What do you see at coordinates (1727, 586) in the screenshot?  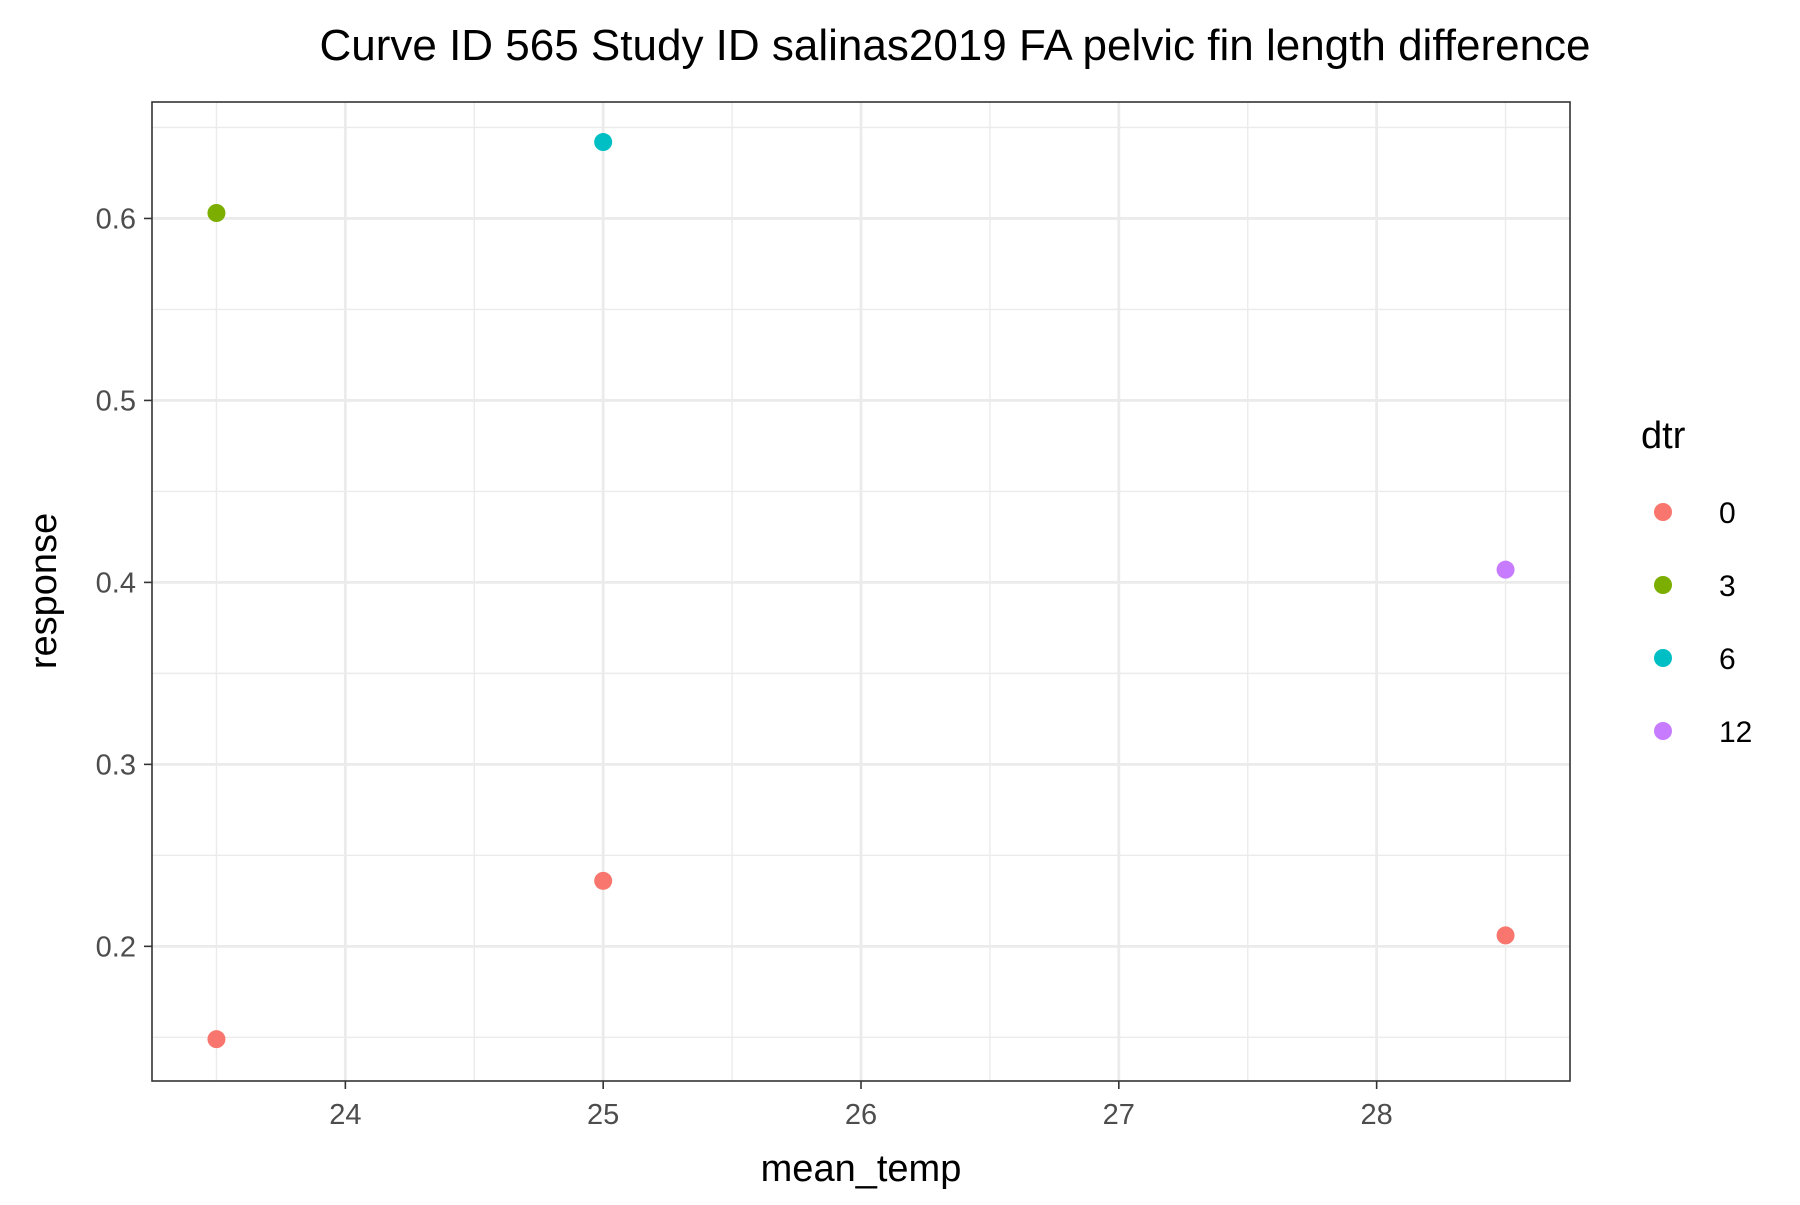 I see `legend-label-3: 3` at bounding box center [1727, 586].